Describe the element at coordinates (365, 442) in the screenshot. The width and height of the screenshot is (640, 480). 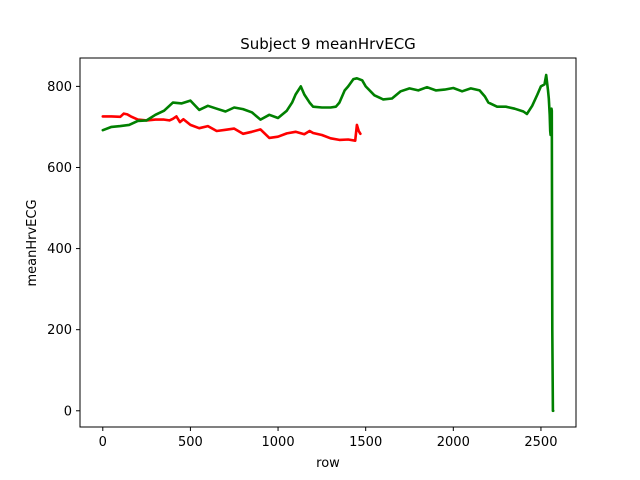
I see `x-tick-label: 1500` at that location.